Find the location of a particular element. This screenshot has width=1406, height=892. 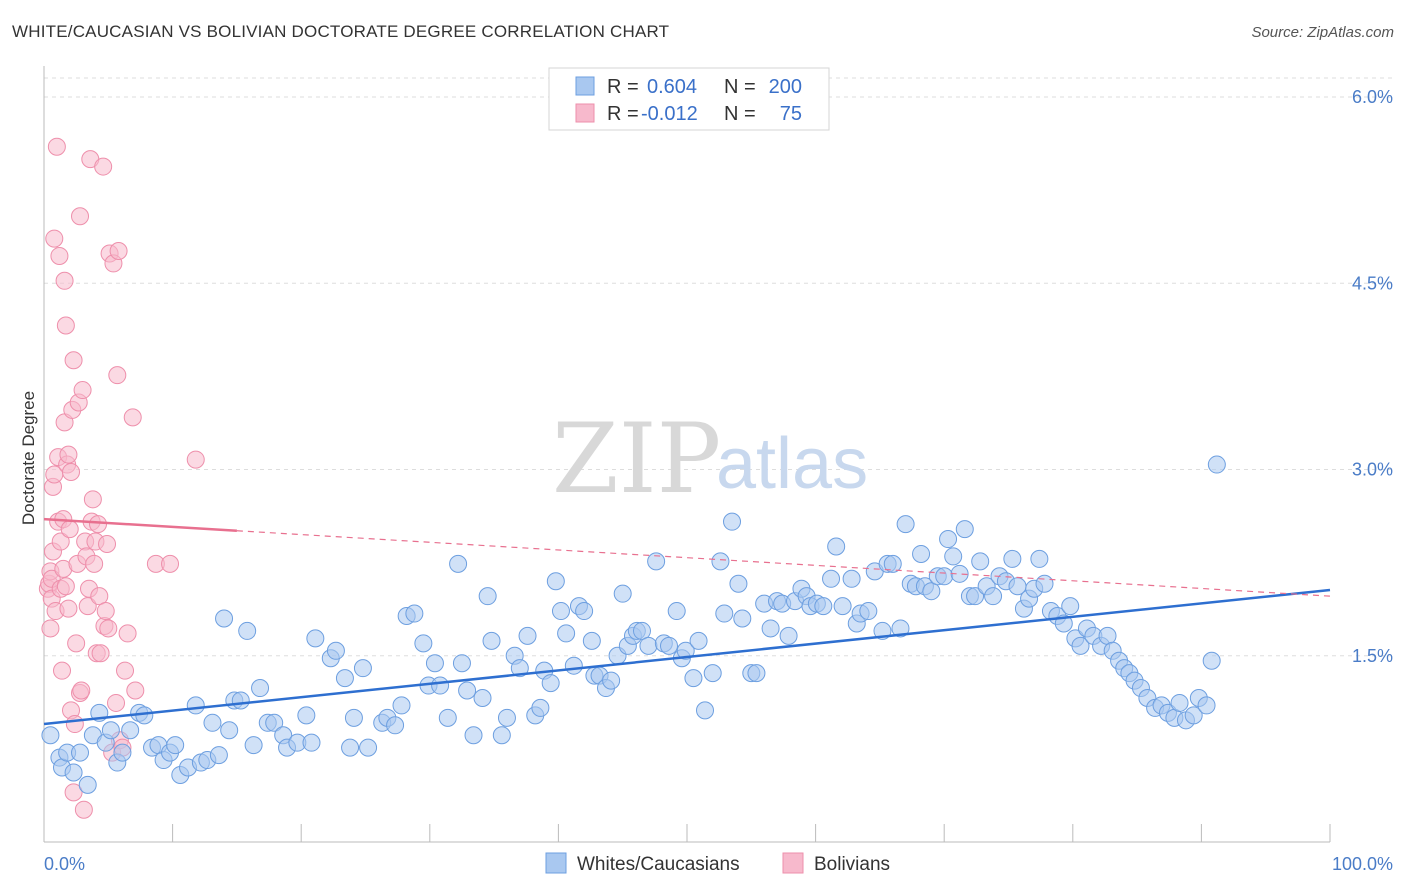

legend-swatch-whites is located at coordinates (585, 86).